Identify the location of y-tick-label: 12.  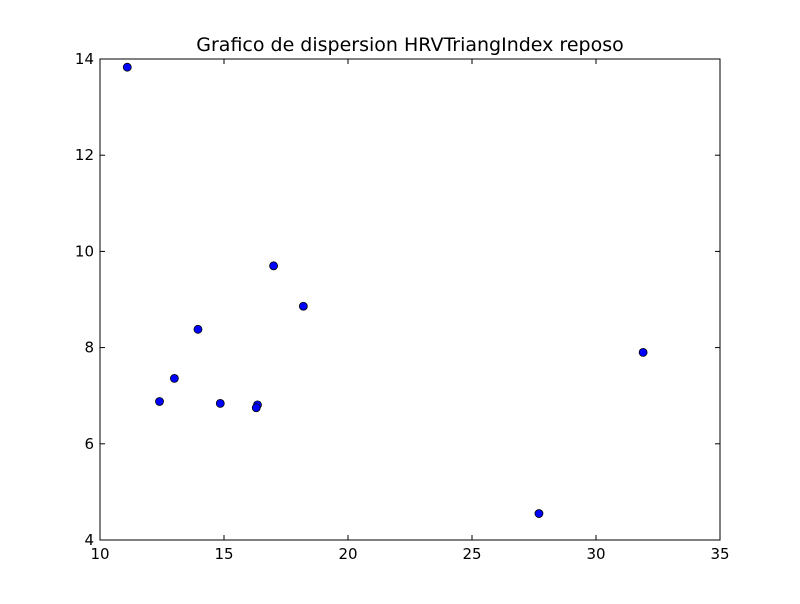
(84, 155).